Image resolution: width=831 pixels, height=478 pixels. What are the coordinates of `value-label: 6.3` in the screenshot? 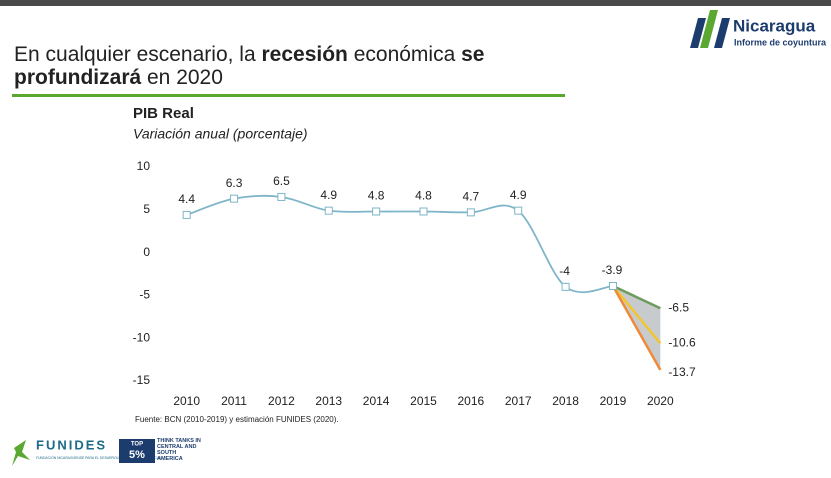 It's located at (234, 183).